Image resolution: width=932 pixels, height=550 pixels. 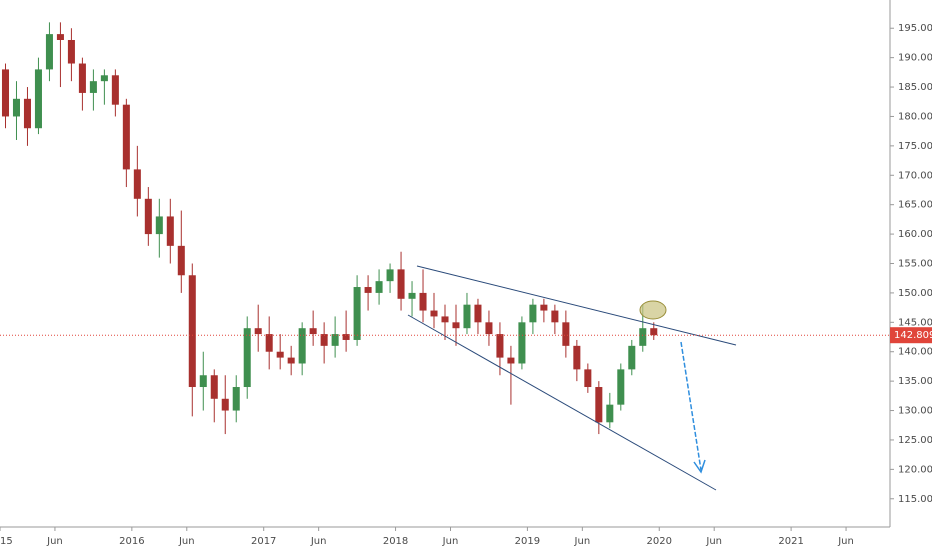 What do you see at coordinates (915, 499) in the screenshot?
I see `y-tick-label: 115.000` at bounding box center [915, 499].